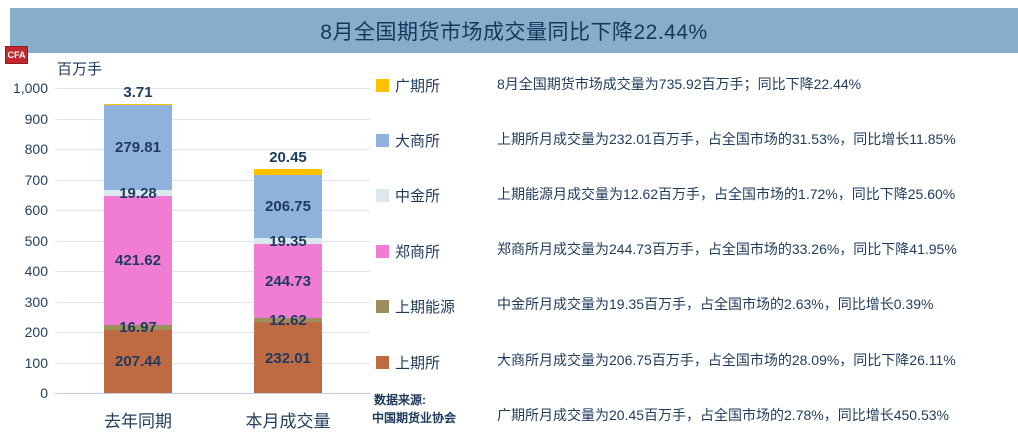 This screenshot has height=439, width=1018. I want to click on annotation-line: 上期能源月成交量为12.62百万手，占全国市场的1.72%，同比下降25.60%, so click(726, 194).